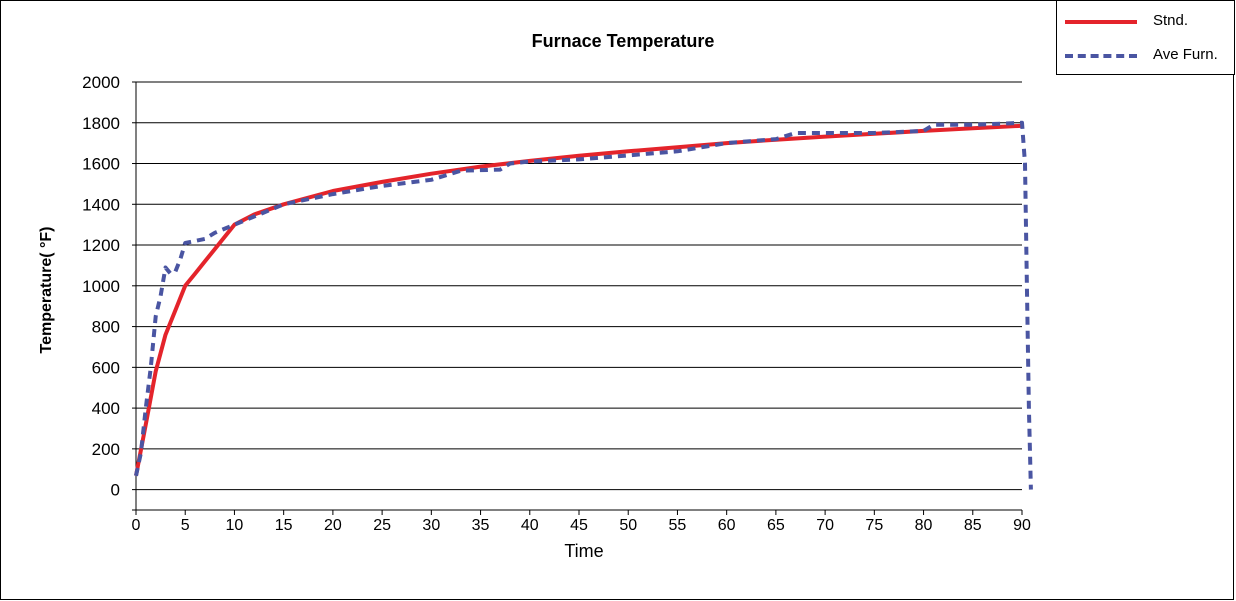 Image resolution: width=1236 pixels, height=601 pixels. Describe the element at coordinates (1101, 56) in the screenshot. I see `legend-swatch-ave-furn` at that location.